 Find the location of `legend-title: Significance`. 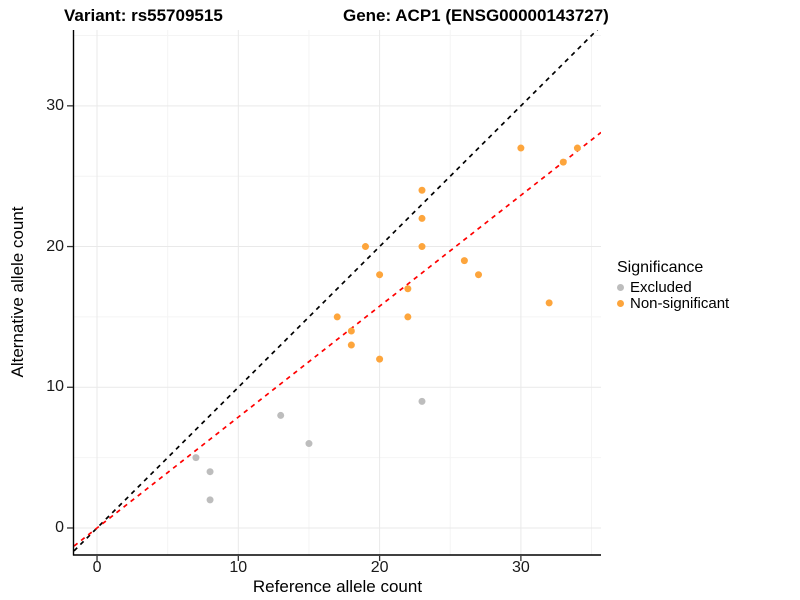

legend-title: Significance is located at coordinates (660, 267).